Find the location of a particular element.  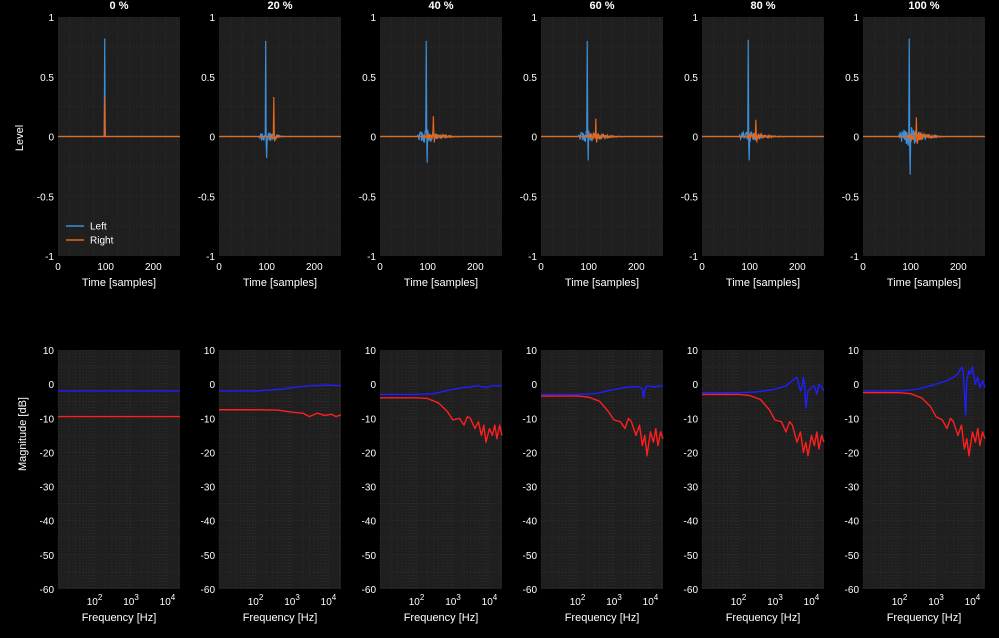

panel-title-4: 80 % is located at coordinates (762, 6).